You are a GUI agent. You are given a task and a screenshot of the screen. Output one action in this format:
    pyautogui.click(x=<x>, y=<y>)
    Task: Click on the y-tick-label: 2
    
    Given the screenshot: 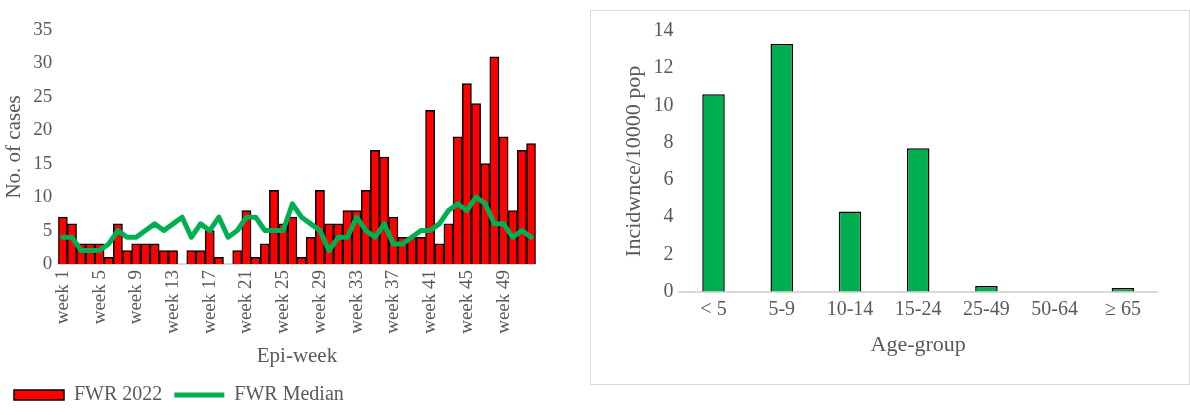 What is the action you would take?
    pyautogui.click(x=668, y=252)
    